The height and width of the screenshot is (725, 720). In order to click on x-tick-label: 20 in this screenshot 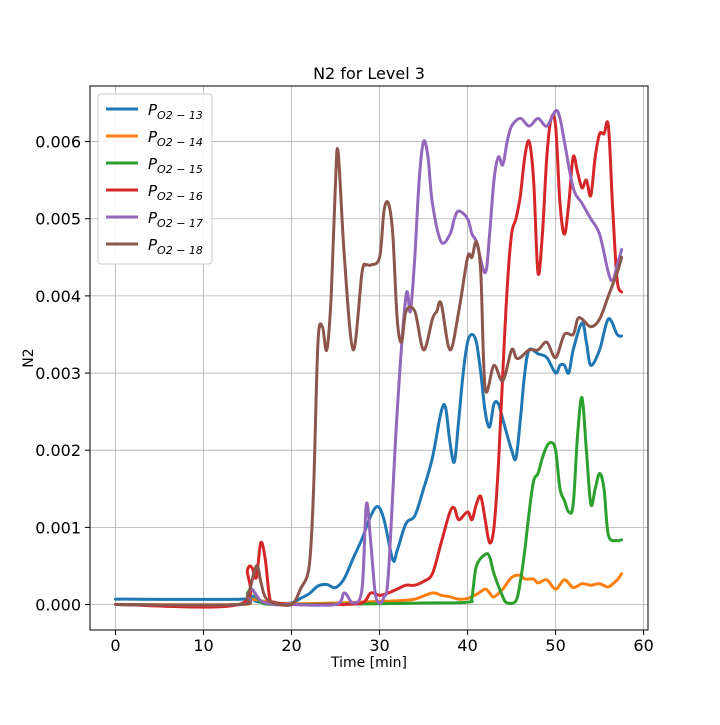, I will do `click(291, 645)`.